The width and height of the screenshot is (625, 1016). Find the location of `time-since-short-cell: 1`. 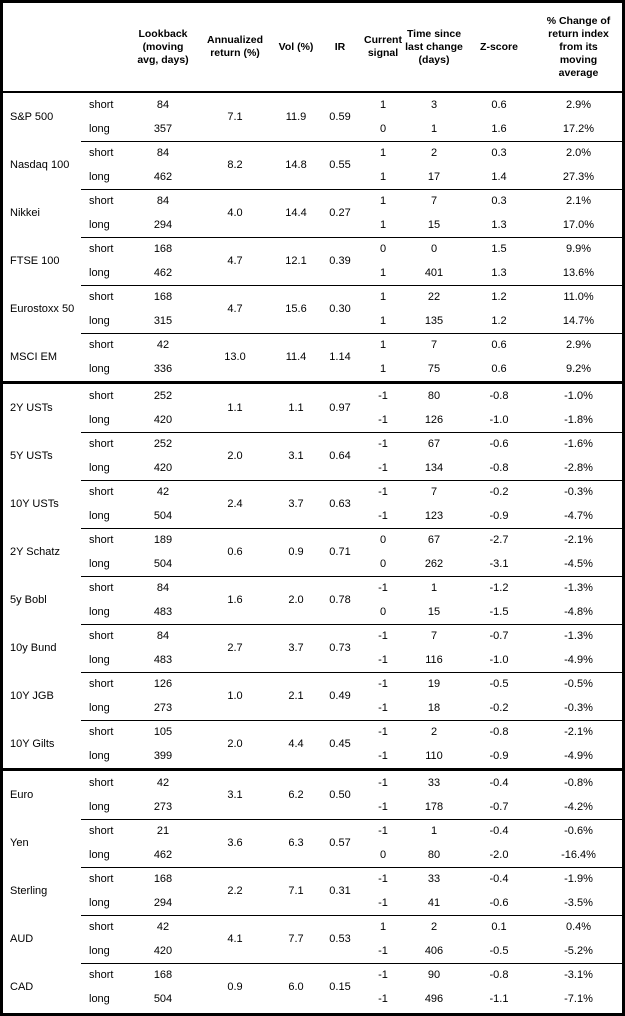

time-since-short-cell: 1 is located at coordinates (434, 831).